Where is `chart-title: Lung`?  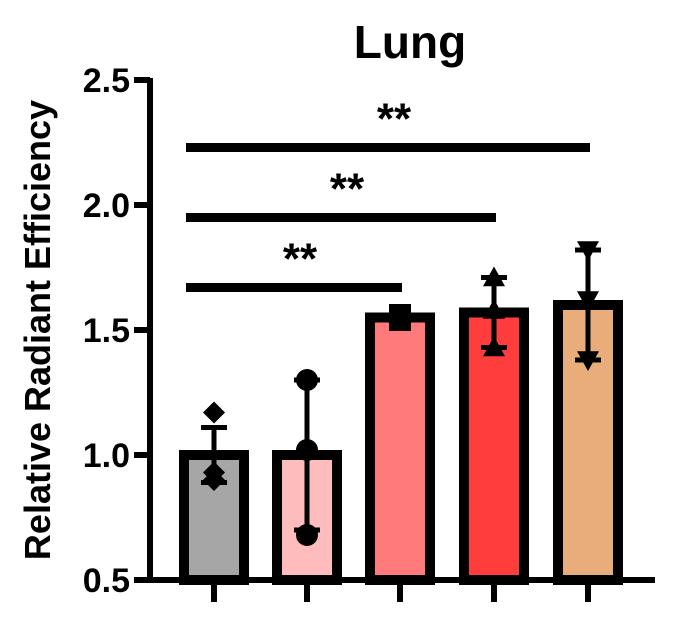
chart-title: Lung is located at coordinates (410, 42).